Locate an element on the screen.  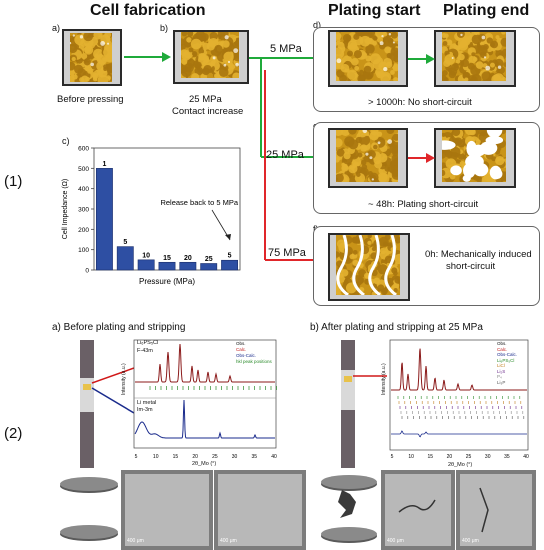
caption-d: > 1000h: No short-circuit is located at coordinates (420, 102).